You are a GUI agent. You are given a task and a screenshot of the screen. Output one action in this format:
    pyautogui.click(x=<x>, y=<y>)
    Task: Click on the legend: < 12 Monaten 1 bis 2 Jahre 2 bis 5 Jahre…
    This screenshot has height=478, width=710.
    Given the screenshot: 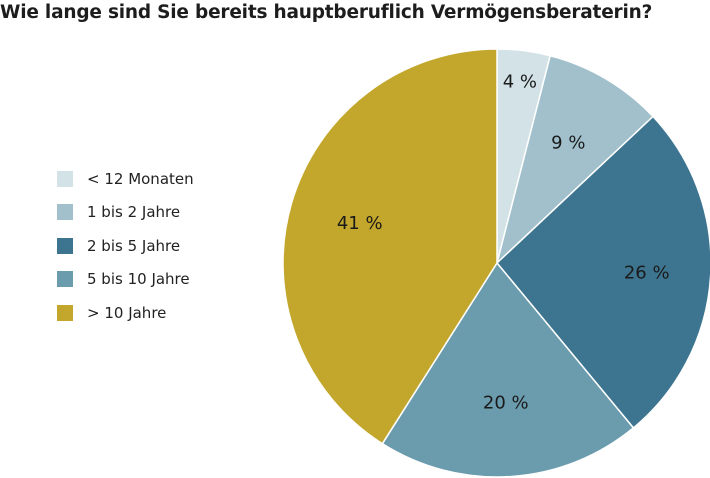 What is the action you would take?
    pyautogui.click(x=125, y=246)
    